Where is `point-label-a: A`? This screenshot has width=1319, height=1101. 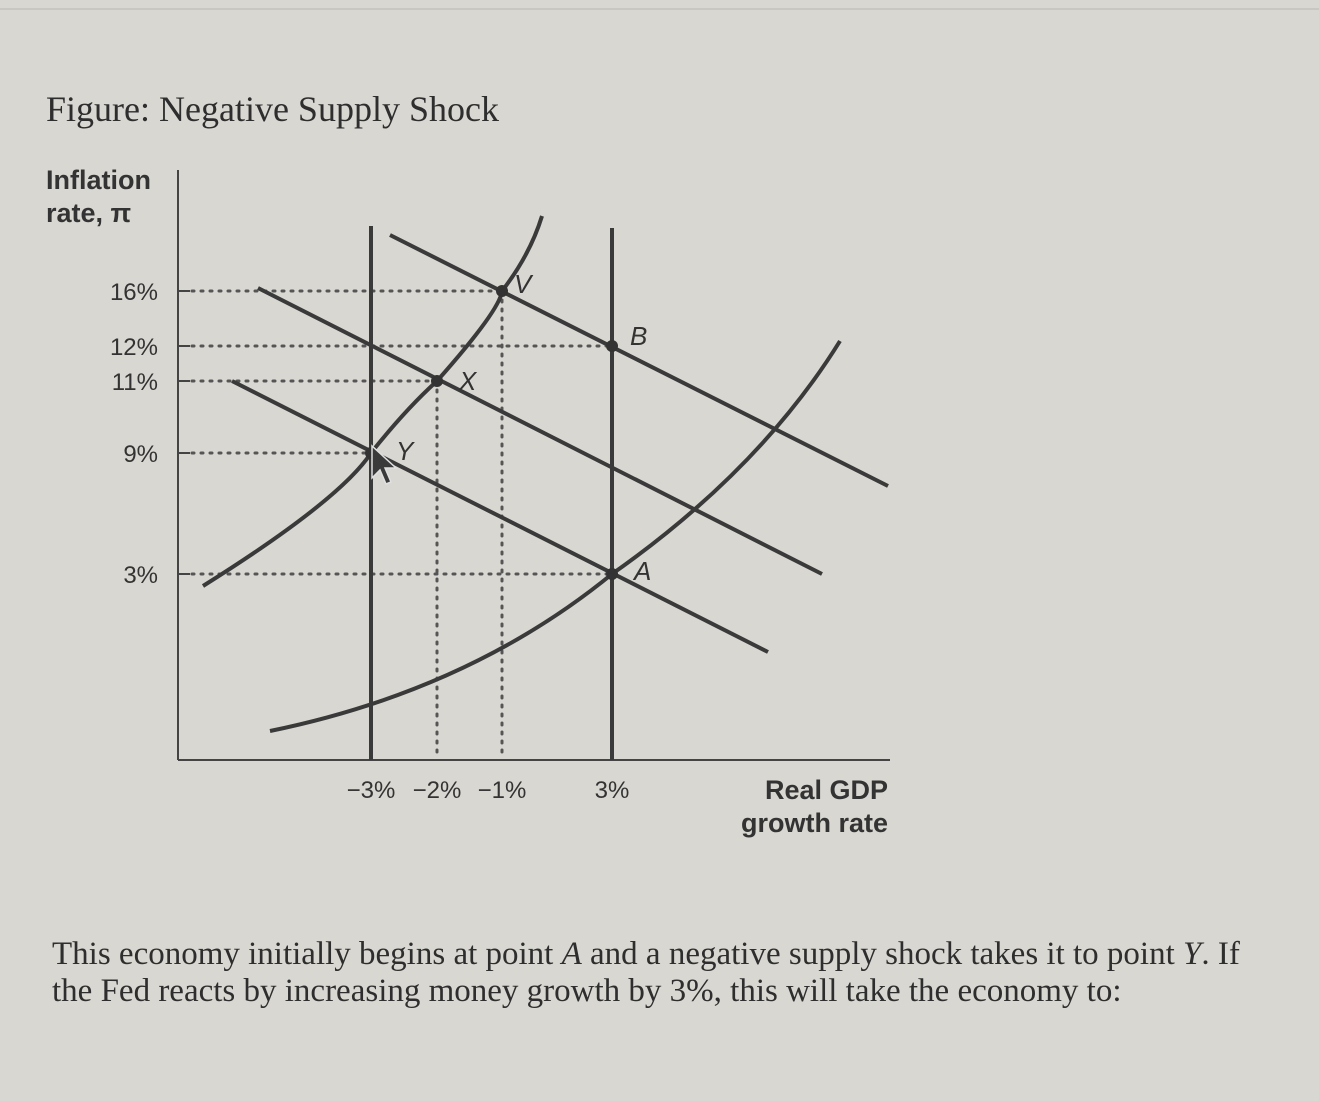
point-label-a: A is located at coordinates (641, 571).